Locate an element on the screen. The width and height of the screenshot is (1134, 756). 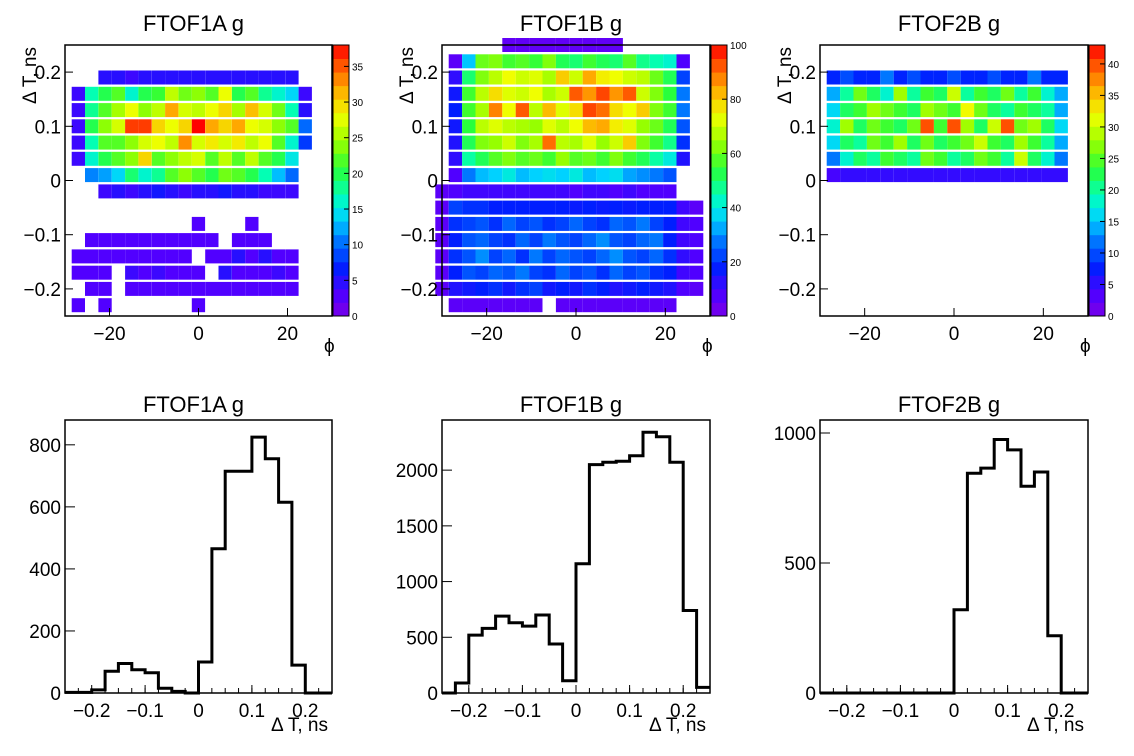
y-tick-label: 0.2 is located at coordinates (48, 73).